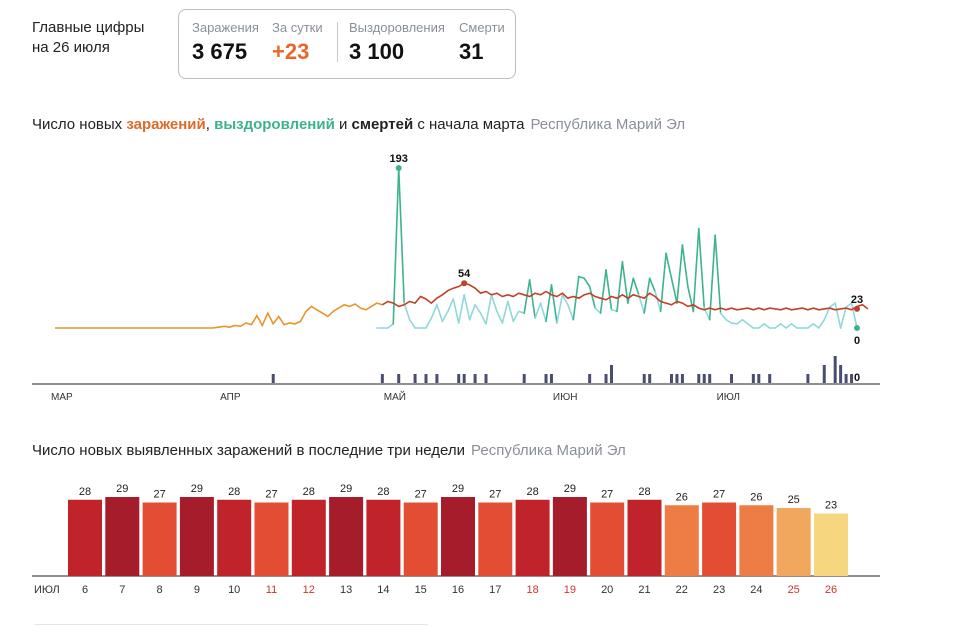 This screenshot has height=627, width=960. Describe the element at coordinates (464, 283) in the screenshot. I see `infections-marker` at that location.